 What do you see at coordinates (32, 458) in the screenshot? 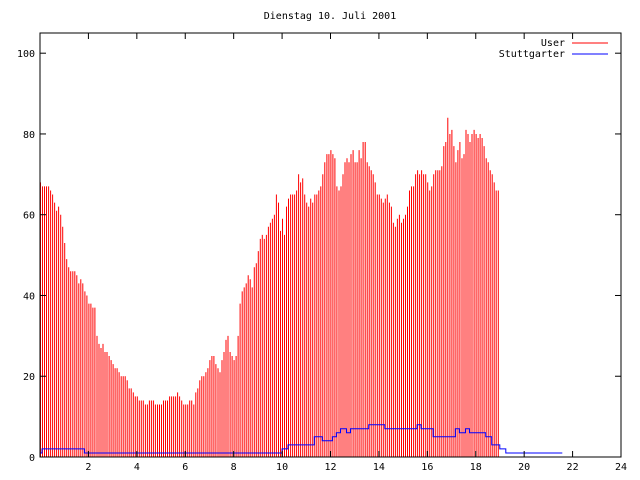
I see `y-tick-label: 0` at bounding box center [32, 458].